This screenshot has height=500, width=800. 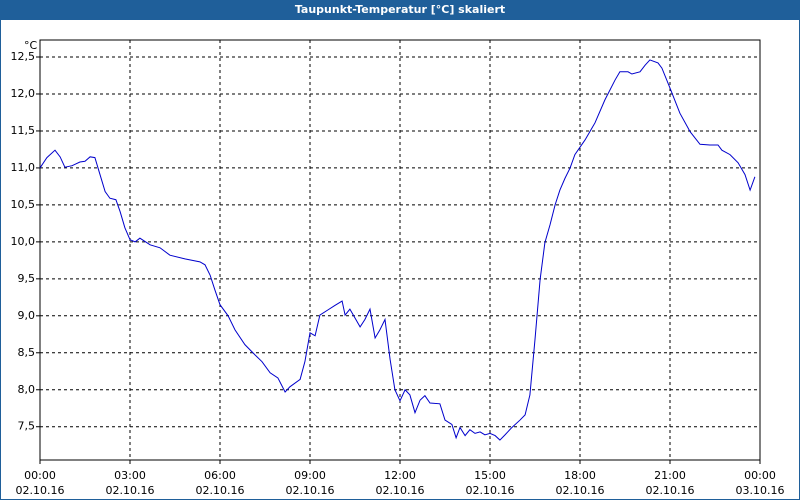 What do you see at coordinates (23, 93) in the screenshot?
I see `y-tick-label: 12,0` at bounding box center [23, 93].